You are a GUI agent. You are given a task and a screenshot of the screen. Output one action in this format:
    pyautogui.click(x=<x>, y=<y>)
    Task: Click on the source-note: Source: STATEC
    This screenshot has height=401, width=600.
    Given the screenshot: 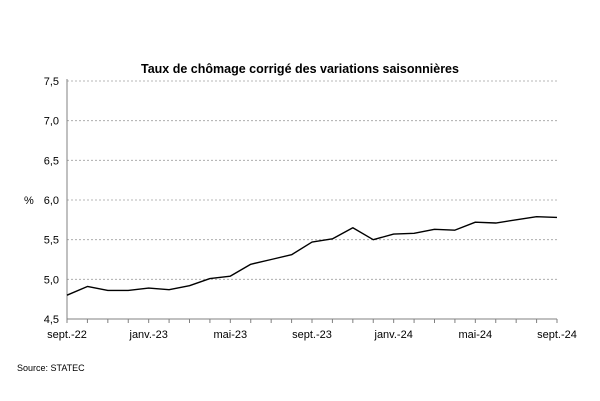 What is the action you would take?
    pyautogui.click(x=51, y=368)
    